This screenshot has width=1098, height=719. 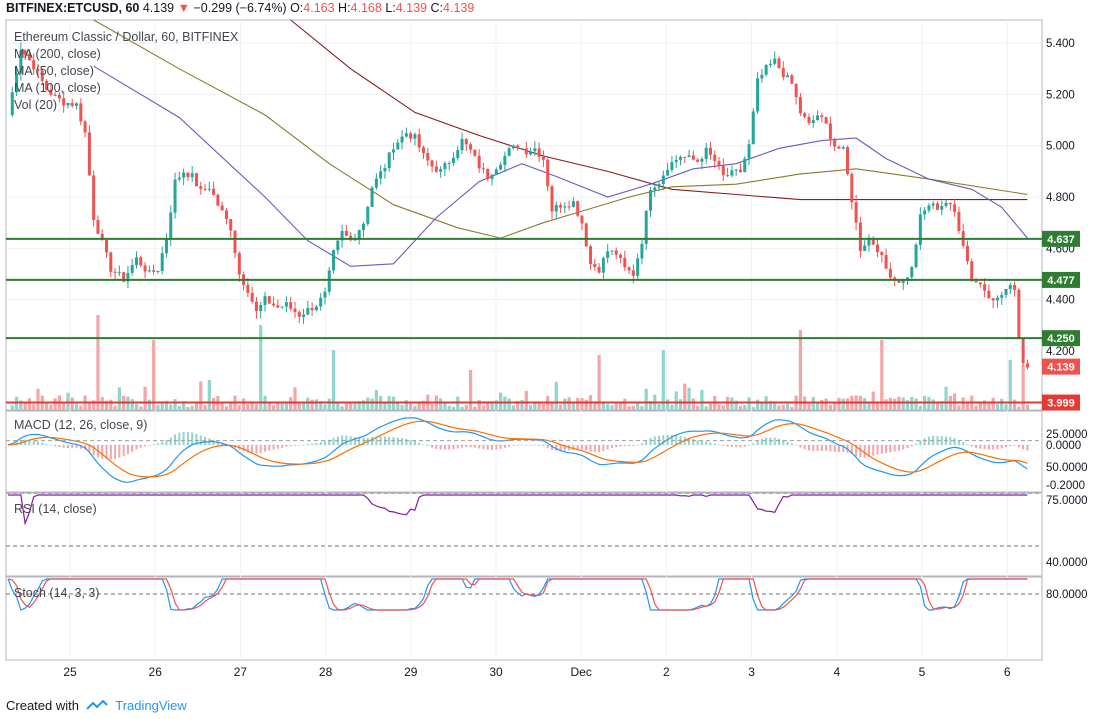 What do you see at coordinates (81, 425) in the screenshot?
I see `macd-legend: MACD (12, 26, close, 9)` at bounding box center [81, 425].